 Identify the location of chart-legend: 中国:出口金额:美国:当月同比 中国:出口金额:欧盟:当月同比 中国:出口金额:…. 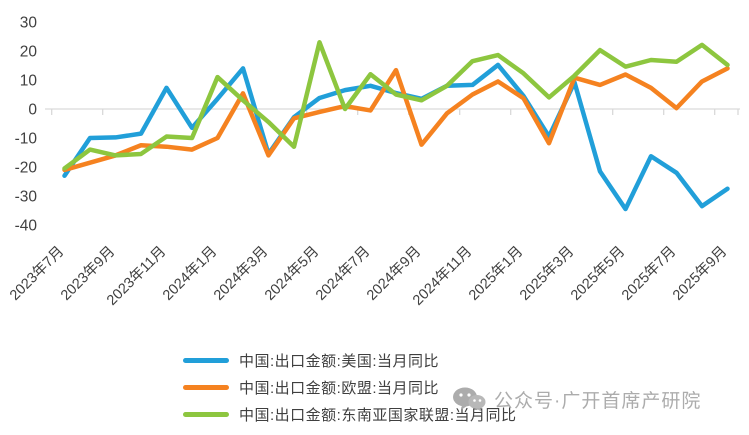
(350, 387).